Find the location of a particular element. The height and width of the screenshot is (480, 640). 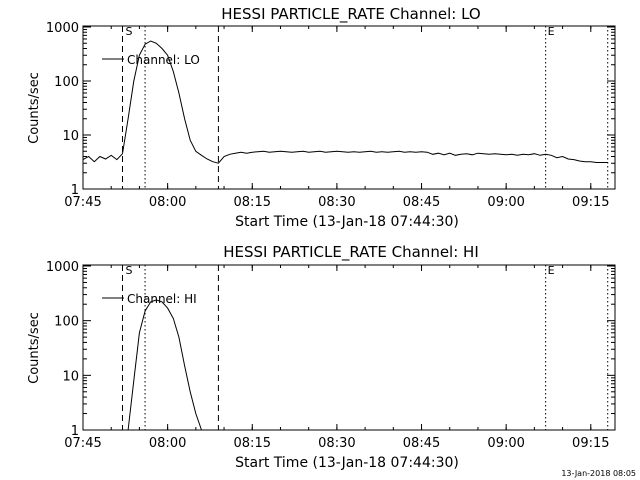

series-line-hi is located at coordinates (164, 365).